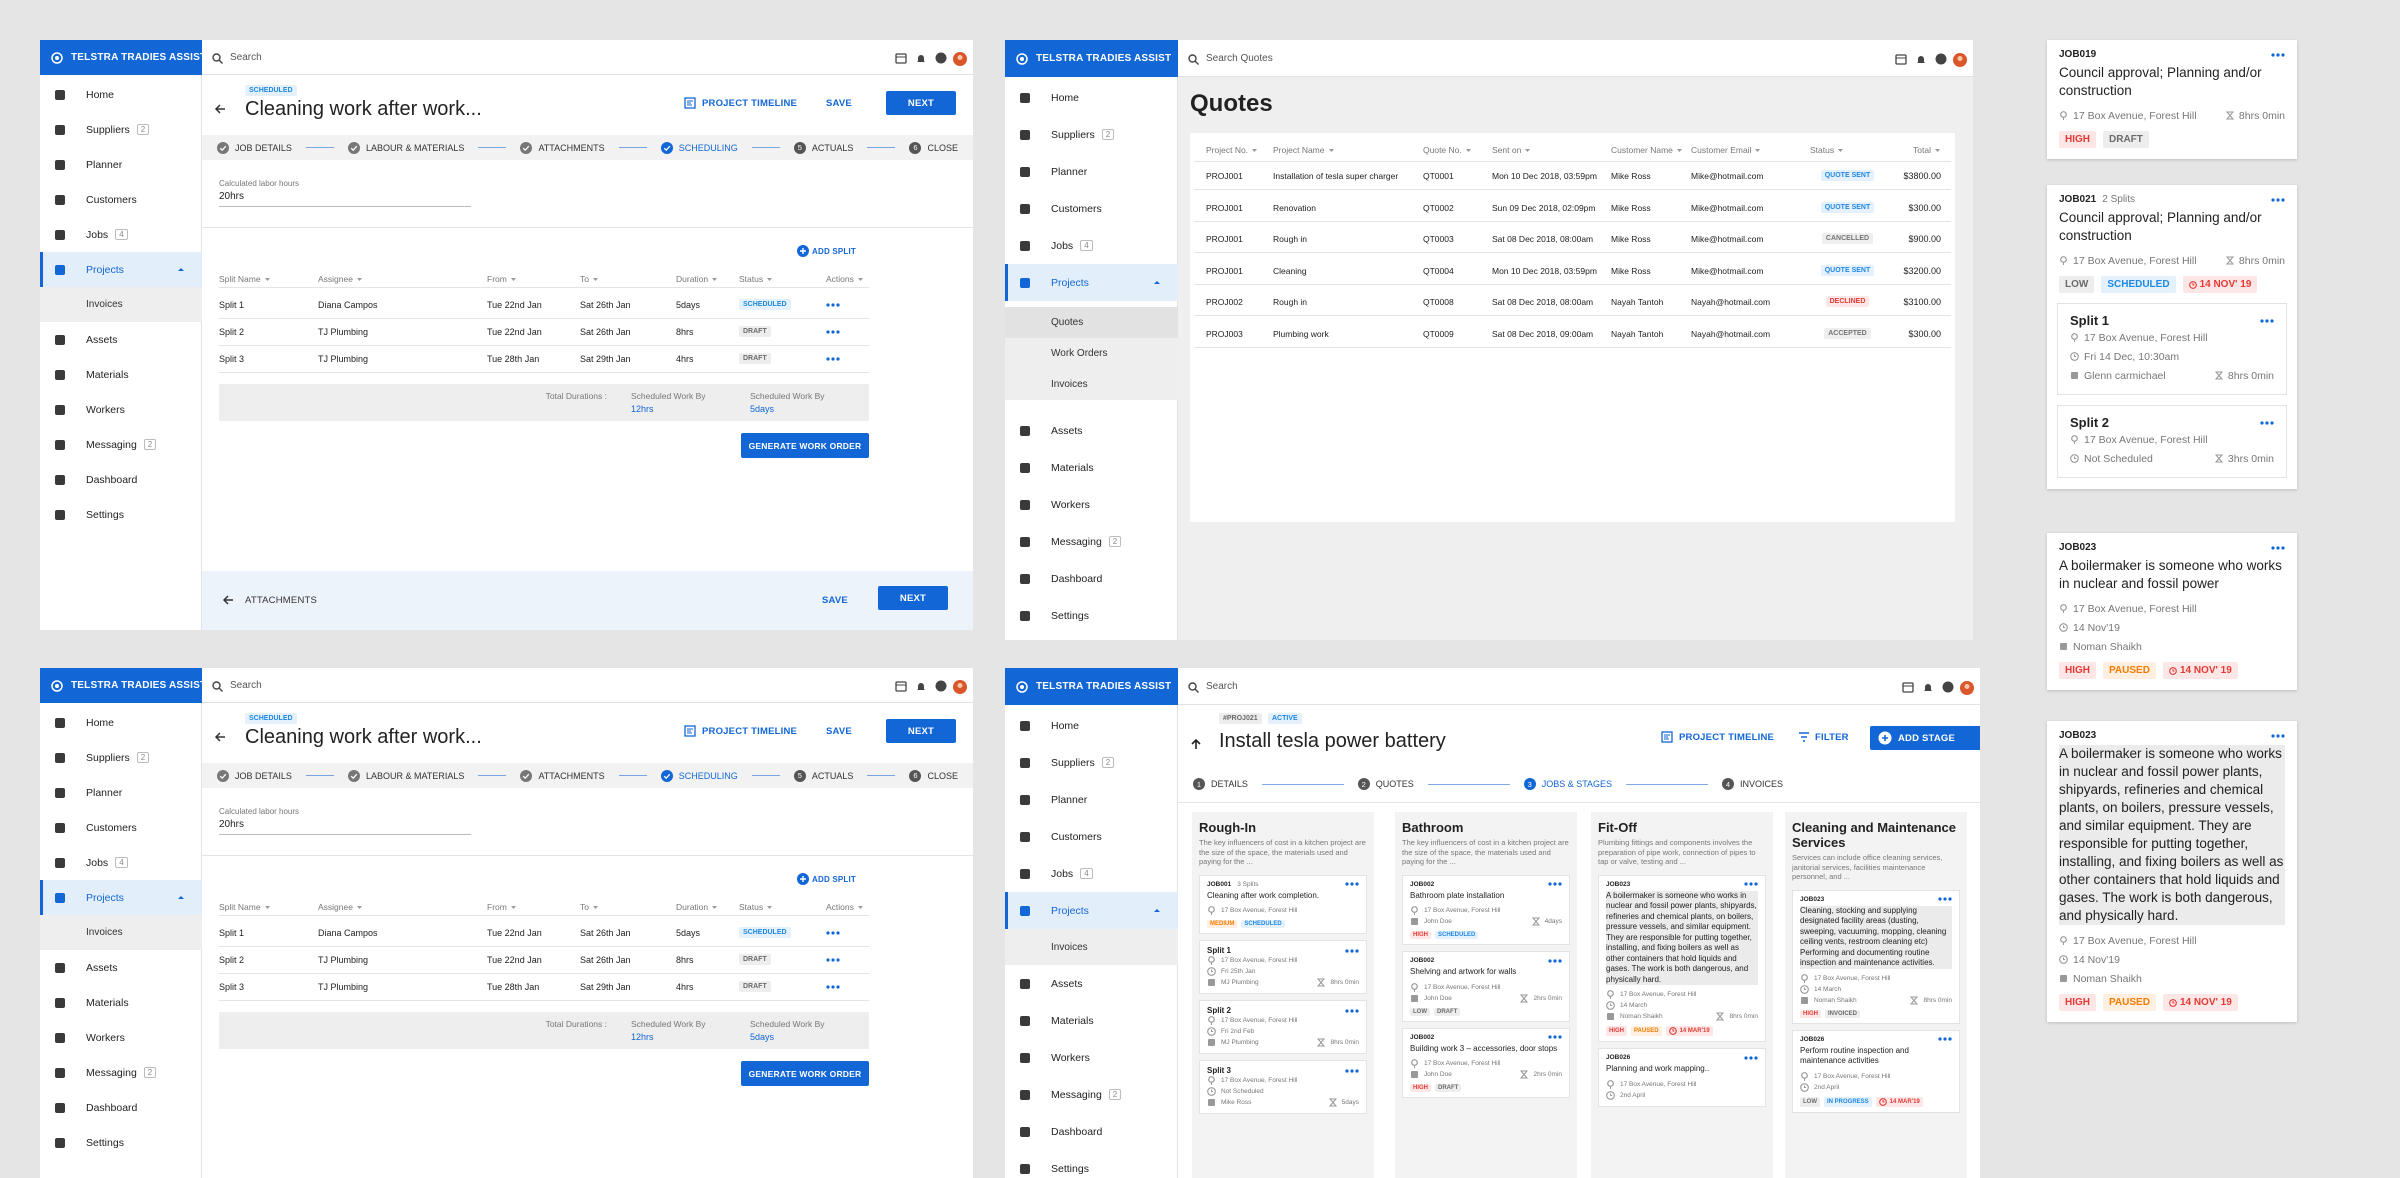 The image size is (2400, 1178). Describe the element at coordinates (246, 57) in the screenshot. I see `search-field: Search` at that location.